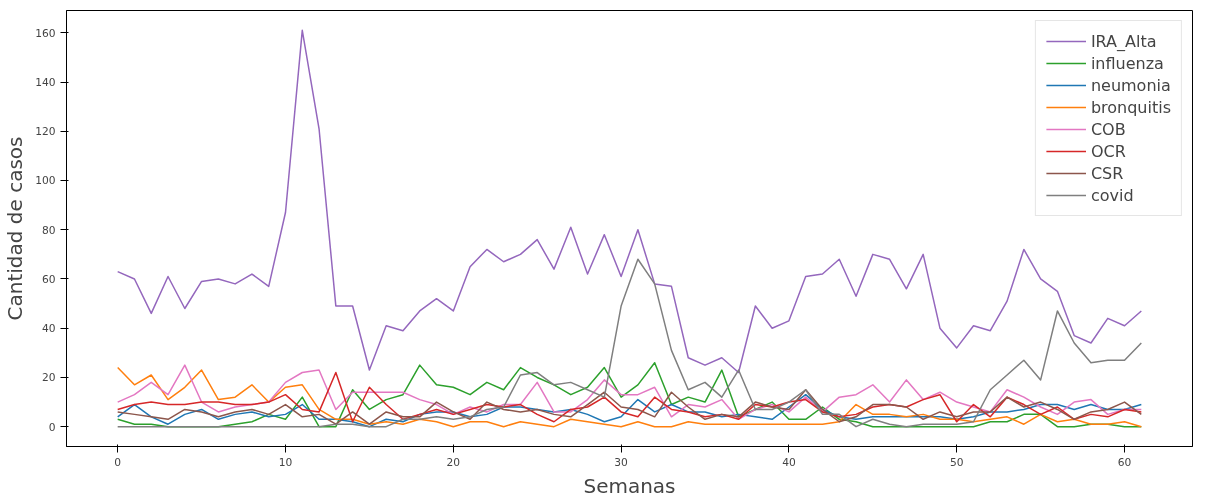 The width and height of the screenshot is (1209, 503). Describe the element at coordinates (1108, 151) in the screenshot. I see `legend-label: OCR` at that location.